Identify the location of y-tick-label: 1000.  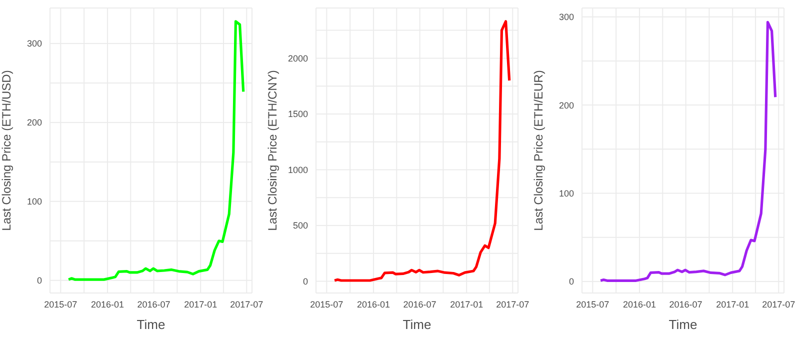
(298, 169).